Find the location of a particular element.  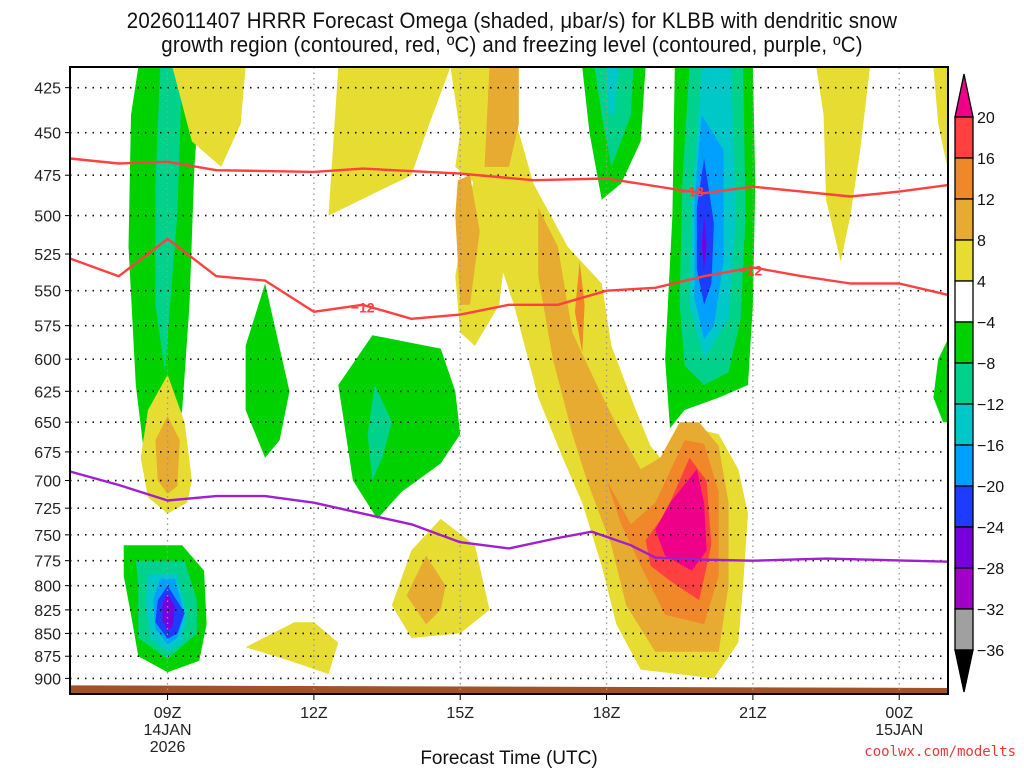

colorbar-label: −8 is located at coordinates (986, 364).